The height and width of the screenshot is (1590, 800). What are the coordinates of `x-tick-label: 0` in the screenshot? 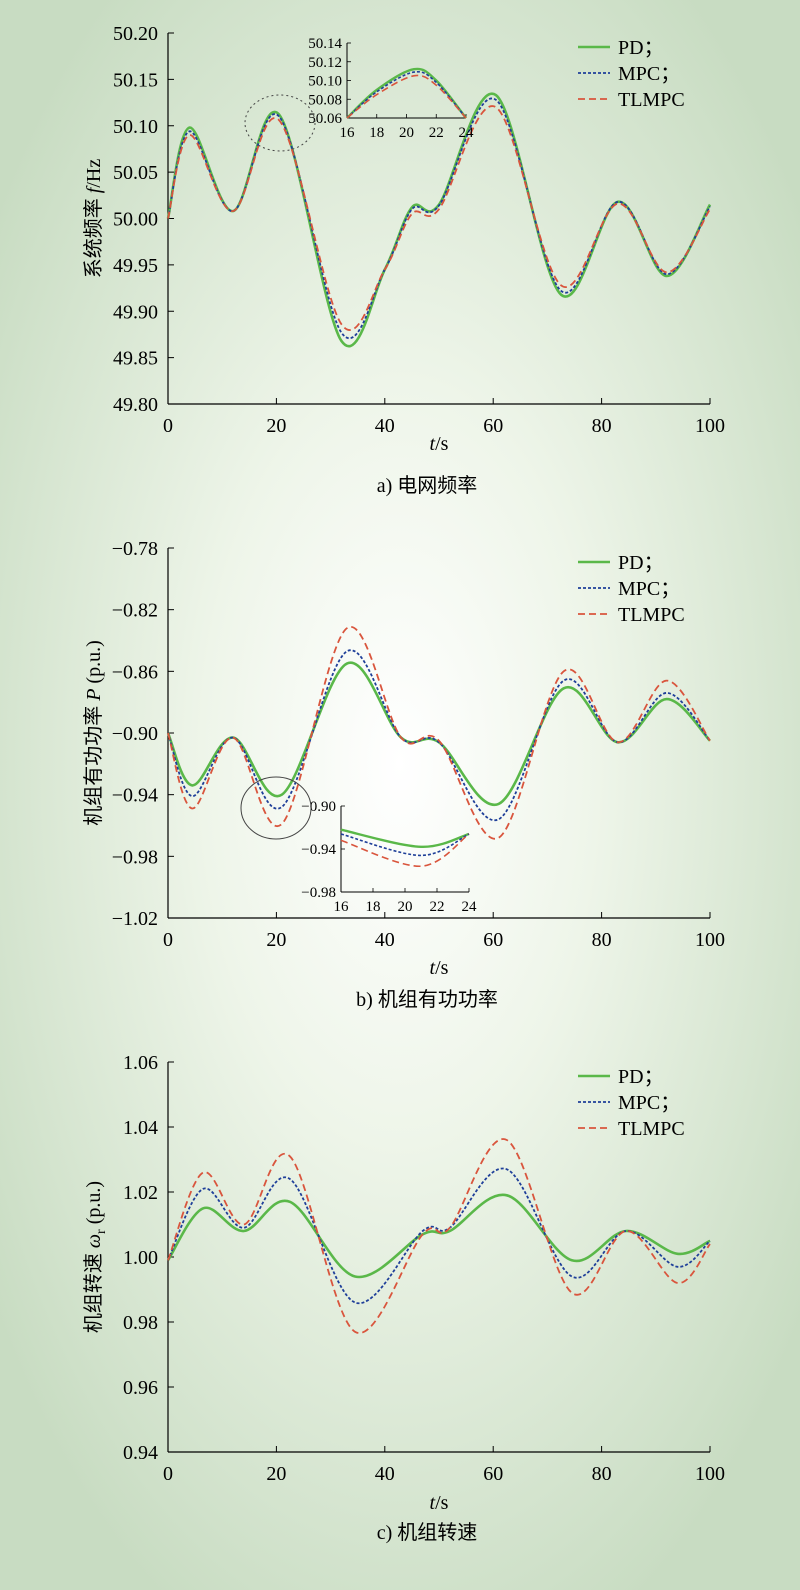 It's located at (168, 426).